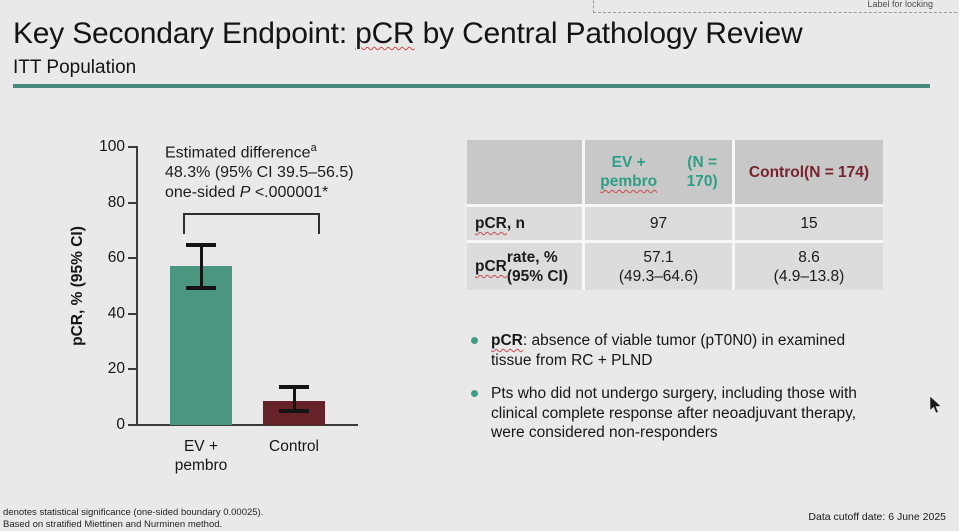 The image size is (959, 531). What do you see at coordinates (116, 369) in the screenshot?
I see `y-tick-label: 20` at bounding box center [116, 369].